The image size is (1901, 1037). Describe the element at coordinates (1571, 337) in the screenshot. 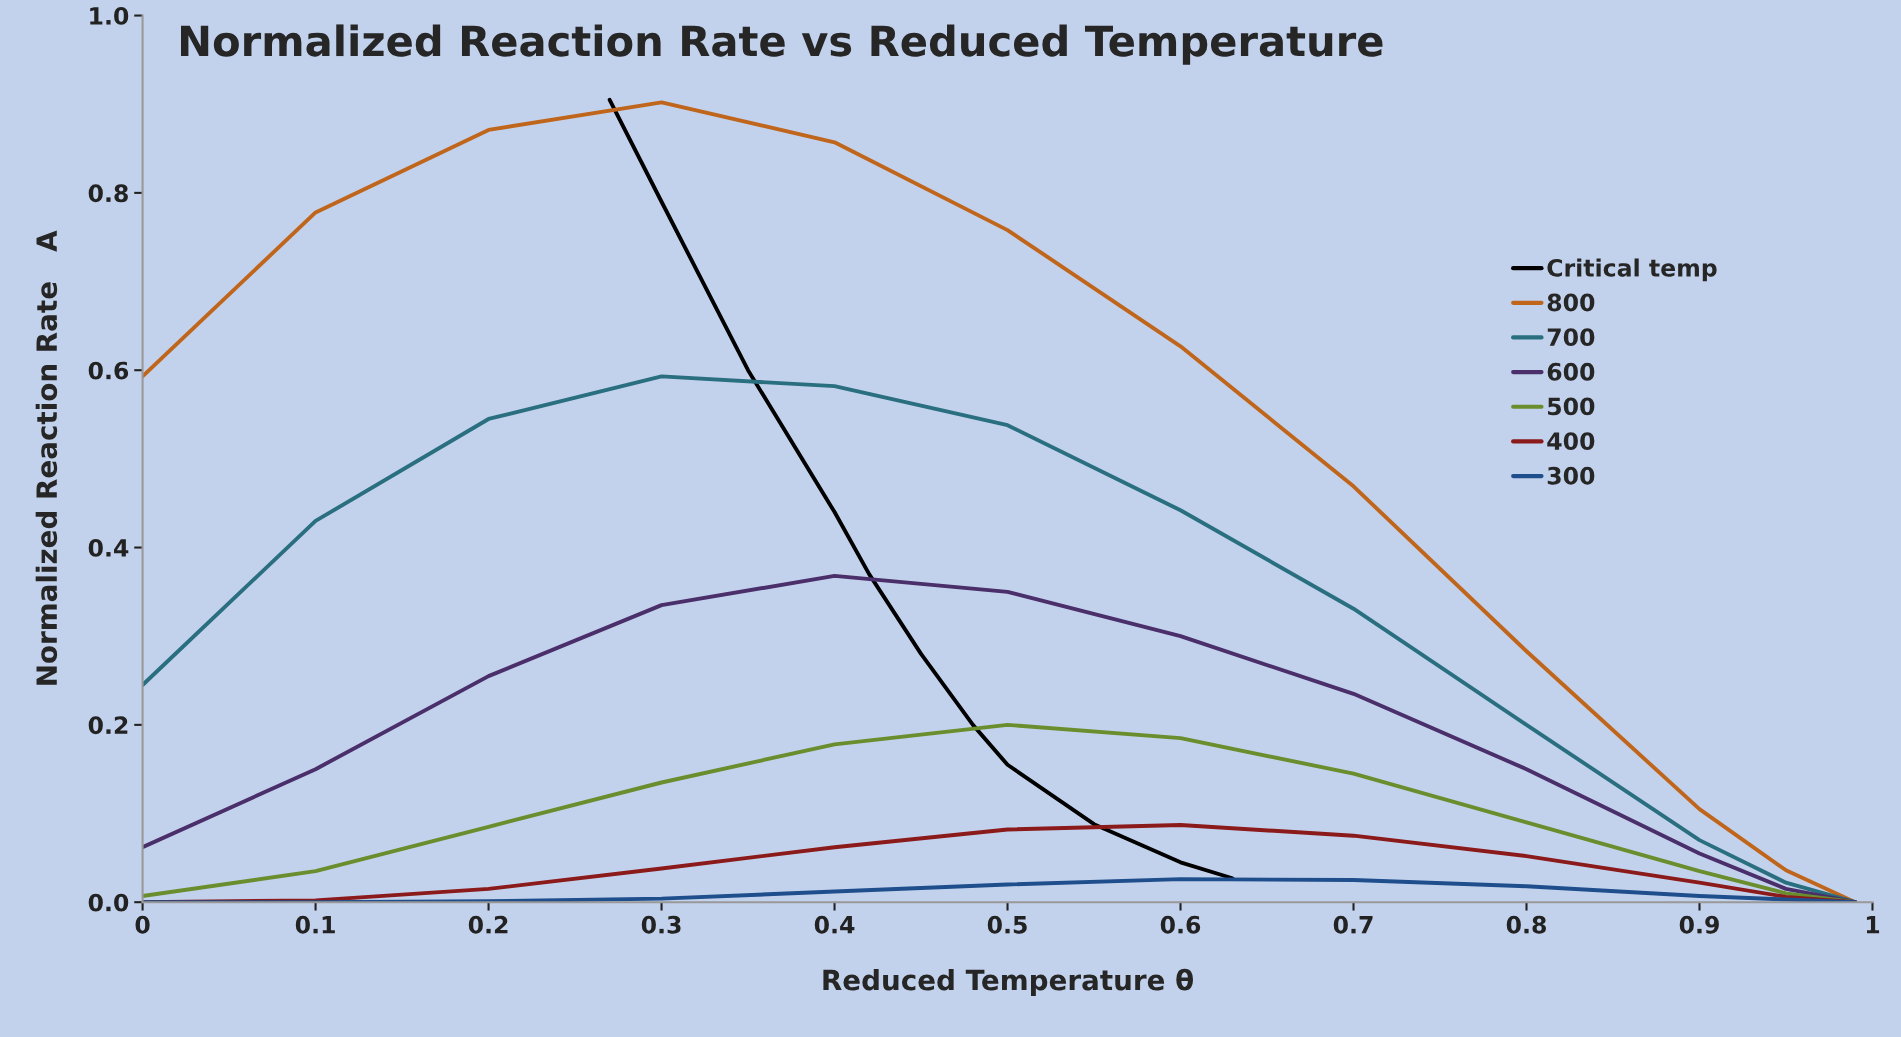

I see `legend-label: 700` at that location.